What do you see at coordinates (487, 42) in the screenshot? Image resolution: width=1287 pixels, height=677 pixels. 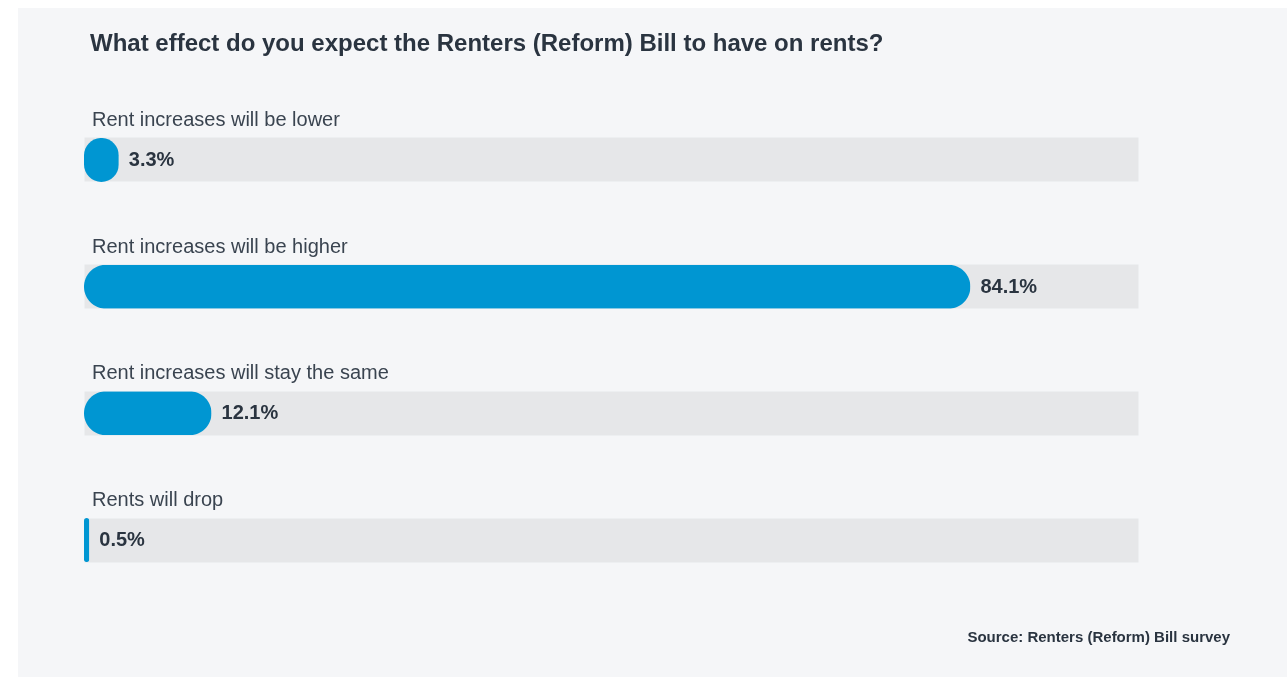 I see `chart-title: What effect do you expect the Renters (Reform) Bill to have on rents?` at bounding box center [487, 42].